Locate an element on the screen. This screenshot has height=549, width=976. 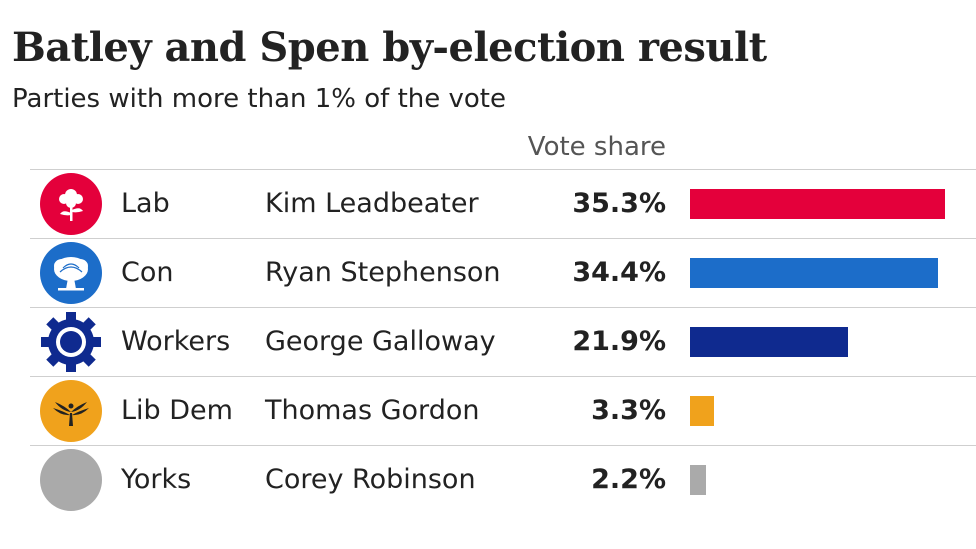
chart-title: Batley and Spen by-election result is located at coordinates (389, 47).